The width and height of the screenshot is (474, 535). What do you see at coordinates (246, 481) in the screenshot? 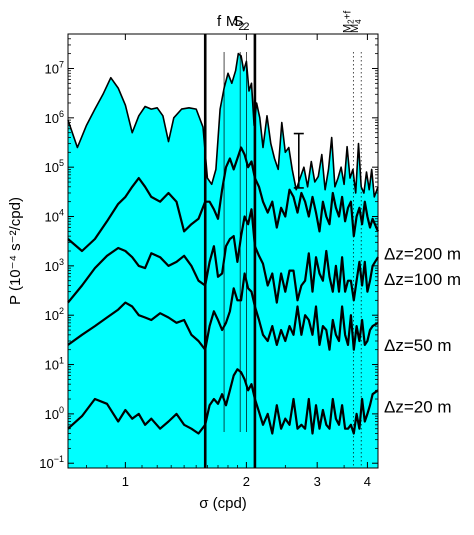
I see `x-tick-label-1: 2` at bounding box center [246, 481].